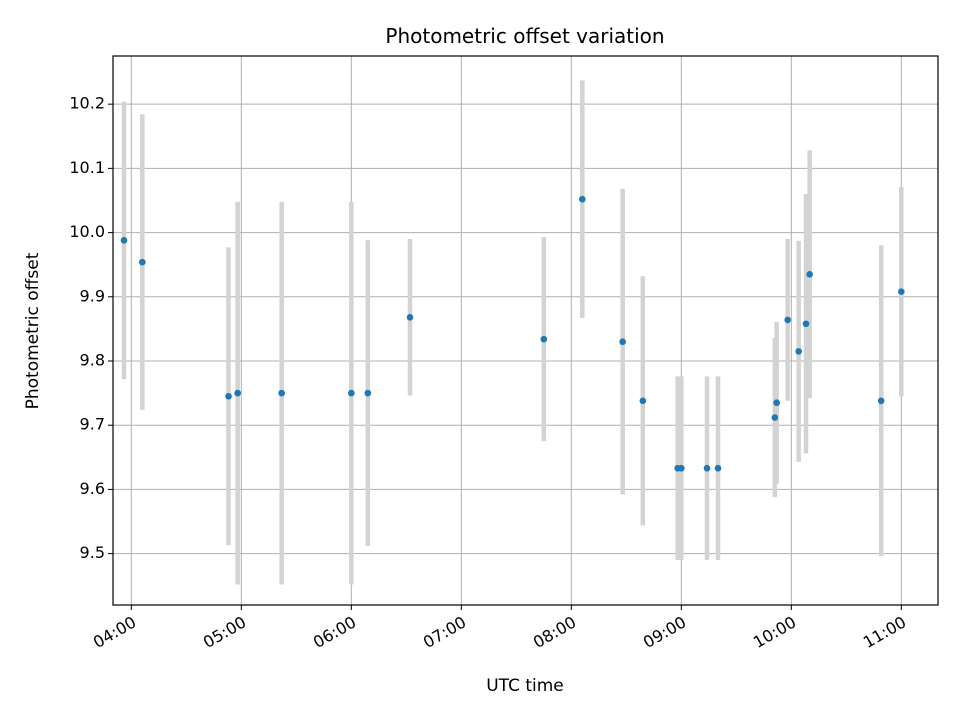 The image size is (960, 724). What do you see at coordinates (92, 360) in the screenshot?
I see `y-tick-label: 9.8` at bounding box center [92, 360].